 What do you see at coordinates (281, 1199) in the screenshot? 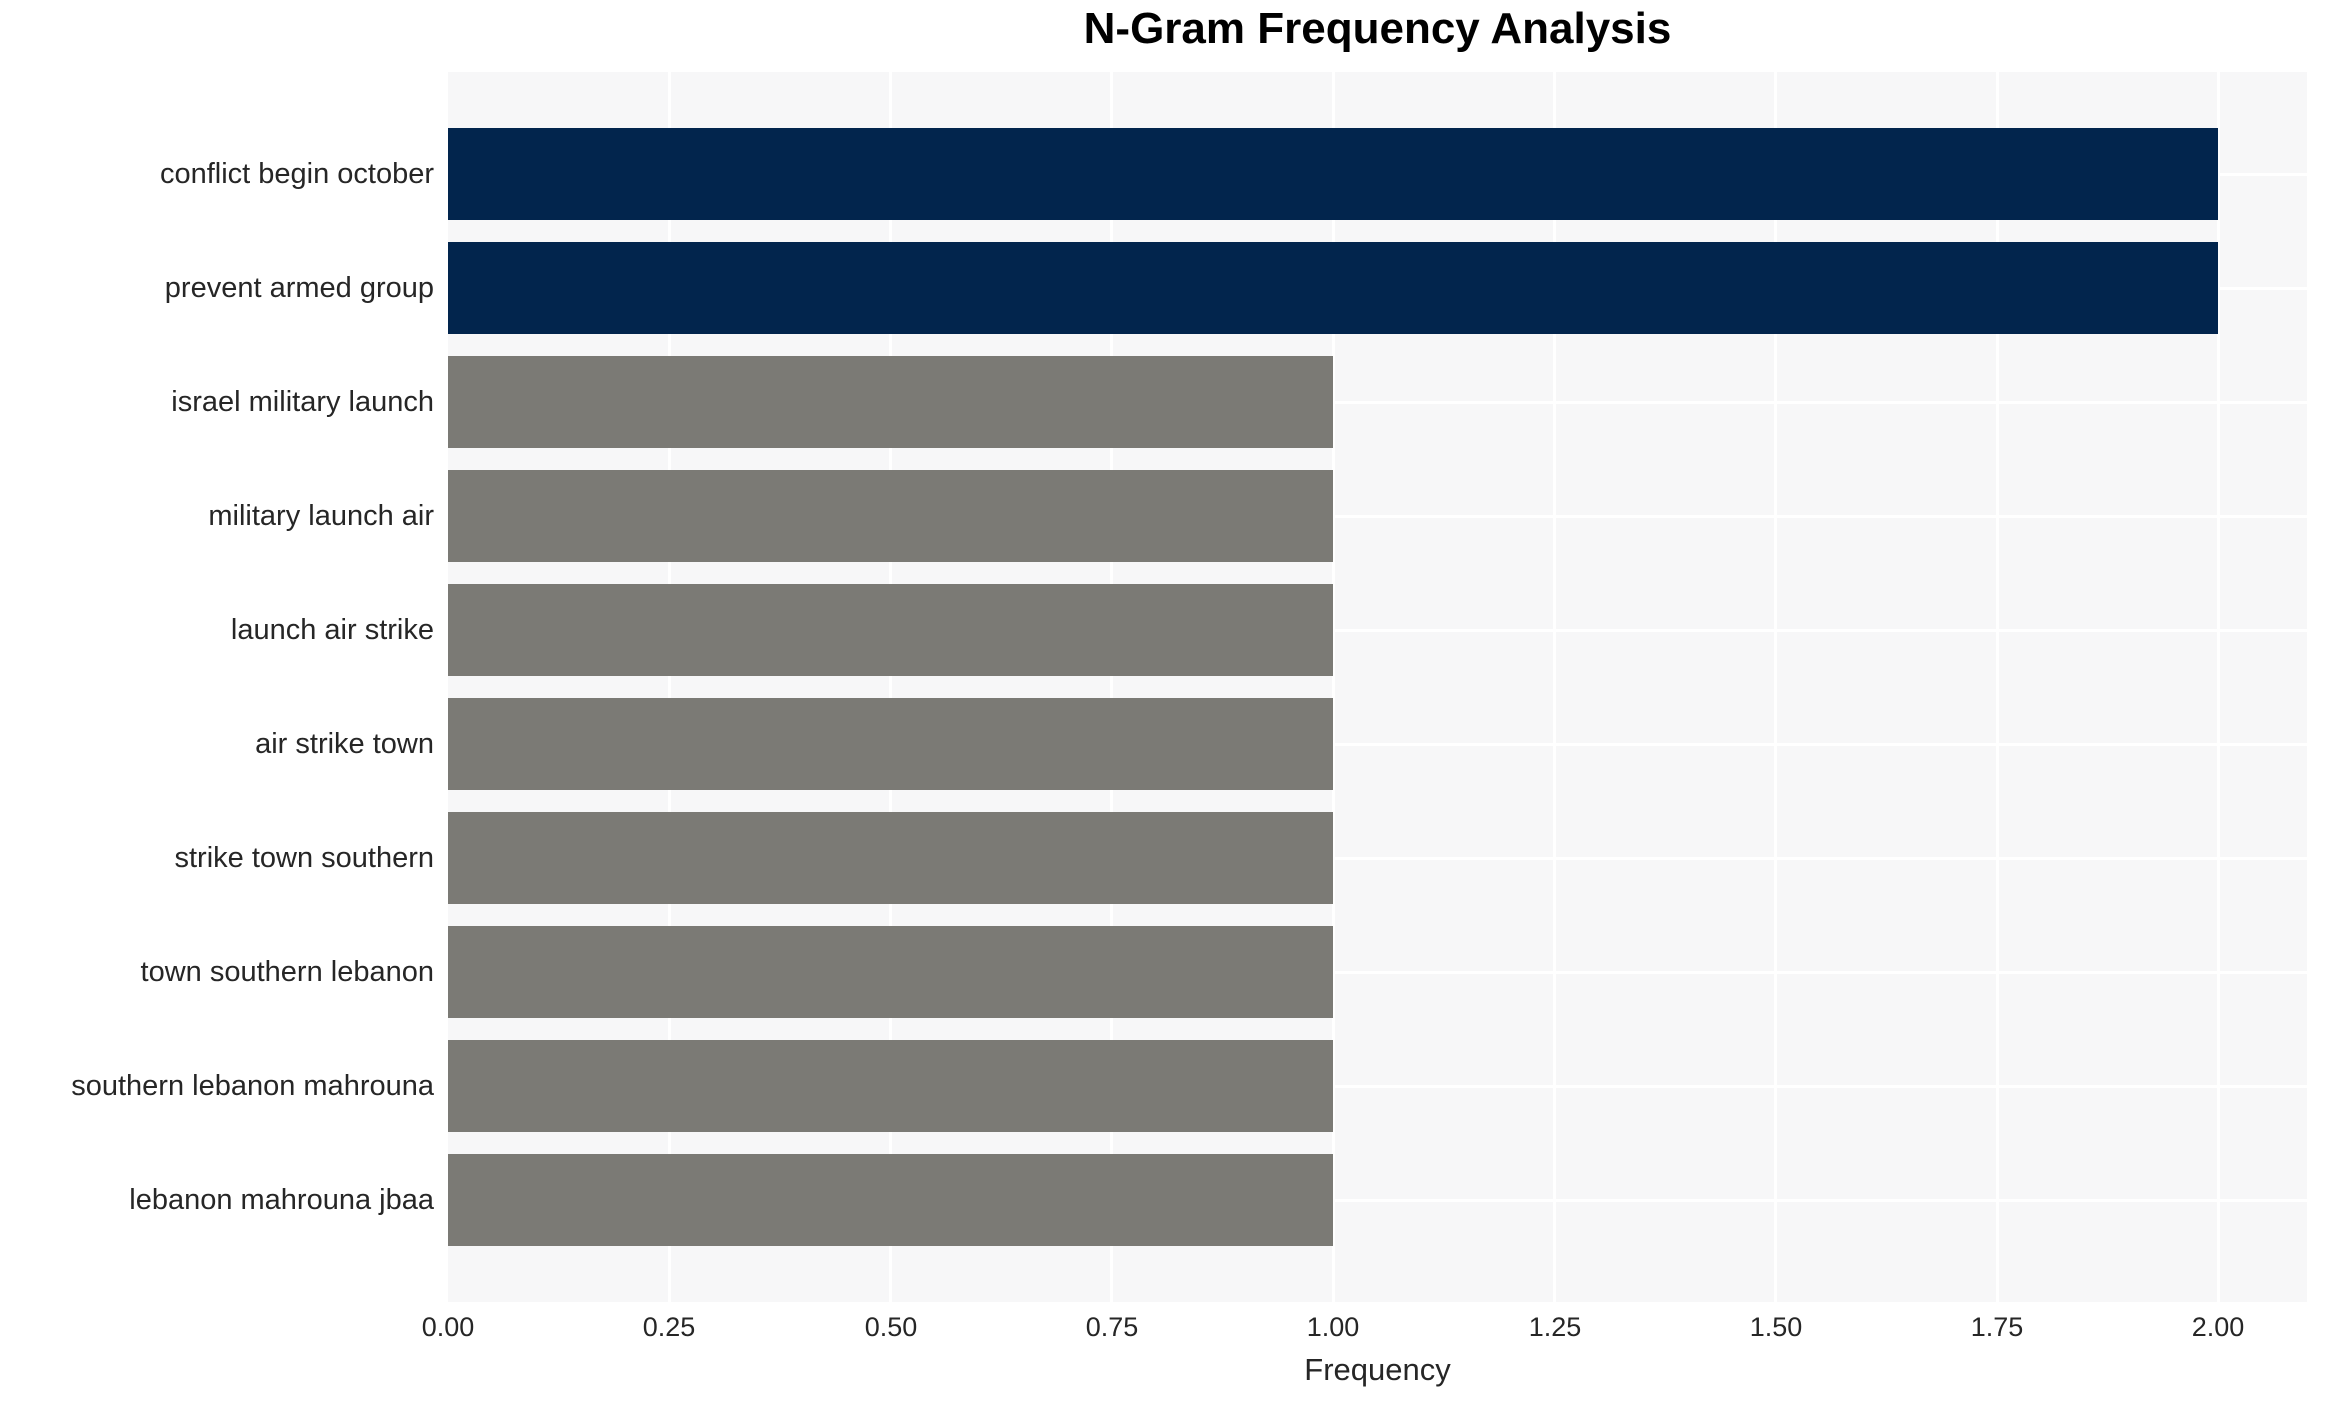
I see `y-category-label: lebanon mahrouna jbaa` at bounding box center [281, 1199].